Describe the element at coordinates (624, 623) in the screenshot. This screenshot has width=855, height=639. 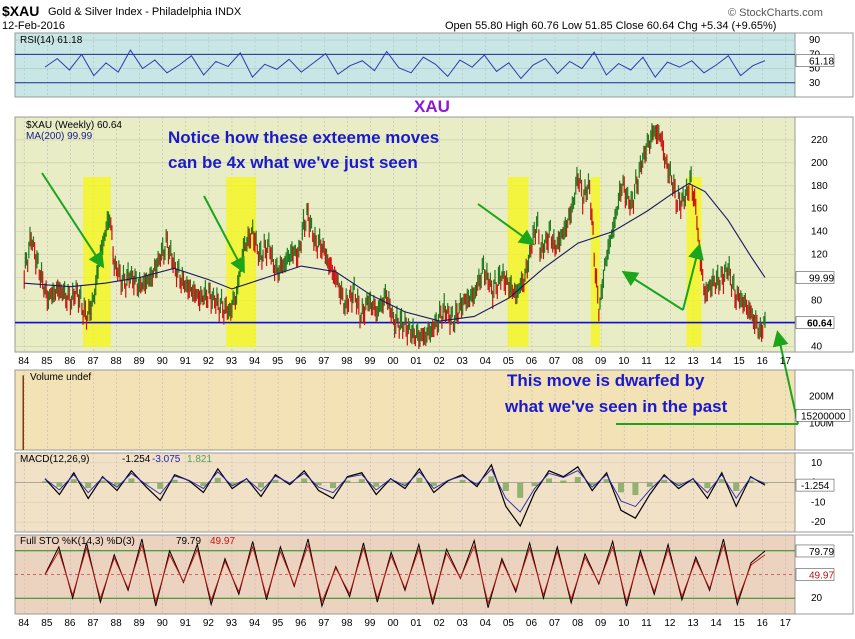
I see `x-tick-label-bottom: 10` at that location.